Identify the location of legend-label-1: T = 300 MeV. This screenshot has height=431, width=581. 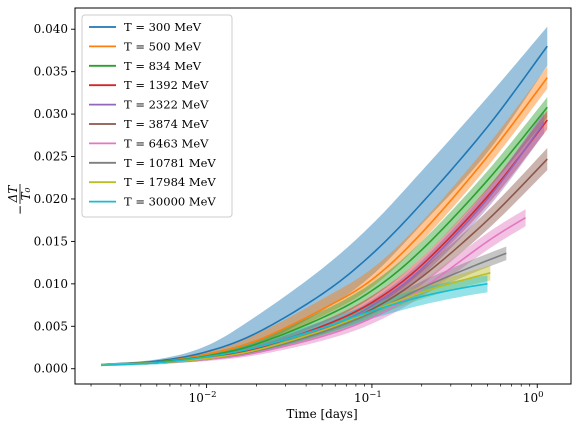
(163, 27).